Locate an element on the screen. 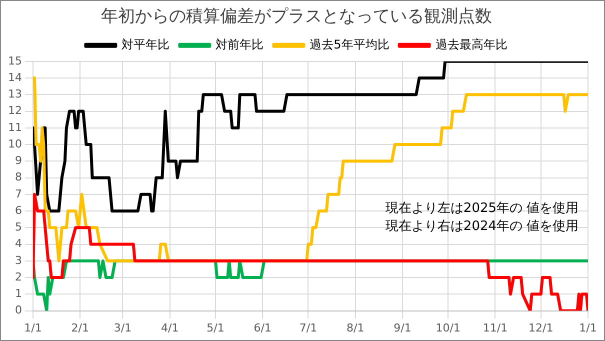 The image size is (605, 341). y-tick-label: 15 is located at coordinates (15, 61).